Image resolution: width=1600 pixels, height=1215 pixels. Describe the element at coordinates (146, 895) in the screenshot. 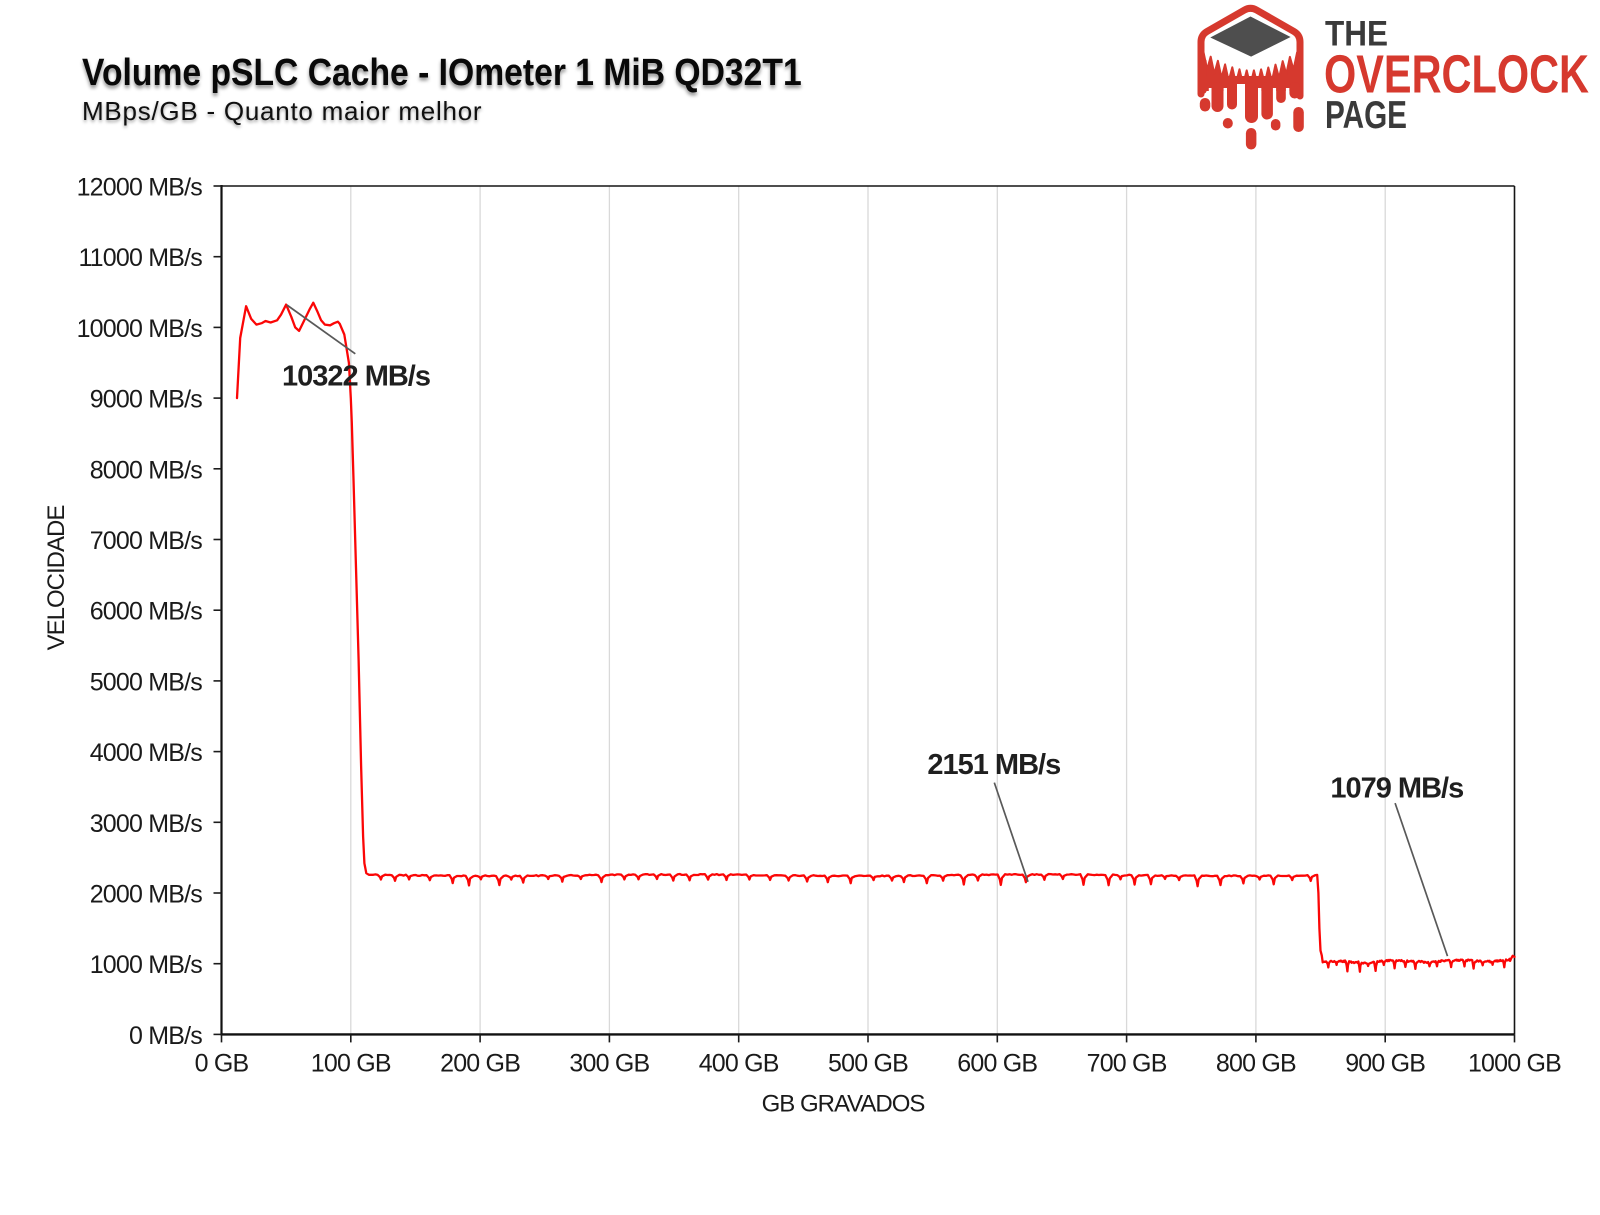

I see `svg-text: 2000 MB/s` at that location.